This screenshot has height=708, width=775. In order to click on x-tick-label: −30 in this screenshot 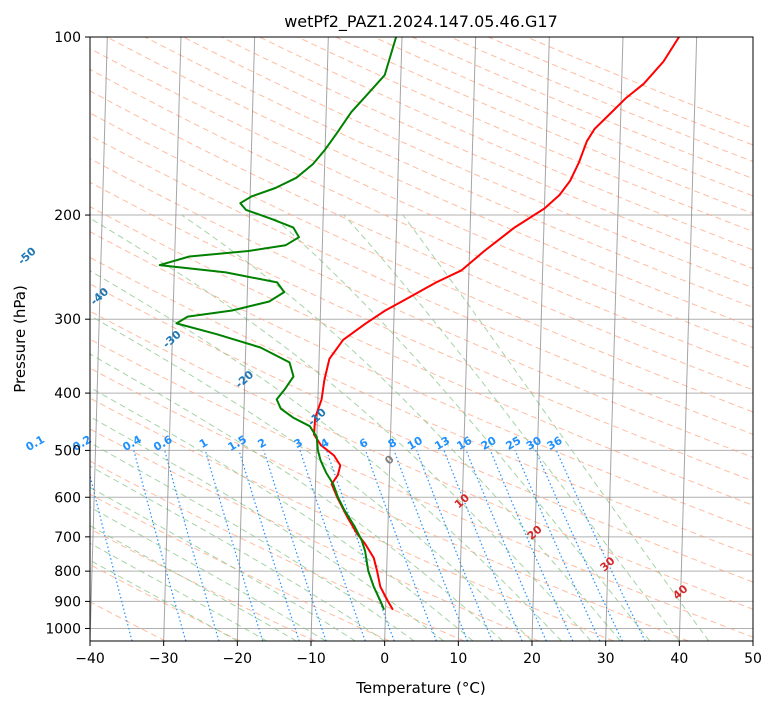, I will do `click(164, 659)`.